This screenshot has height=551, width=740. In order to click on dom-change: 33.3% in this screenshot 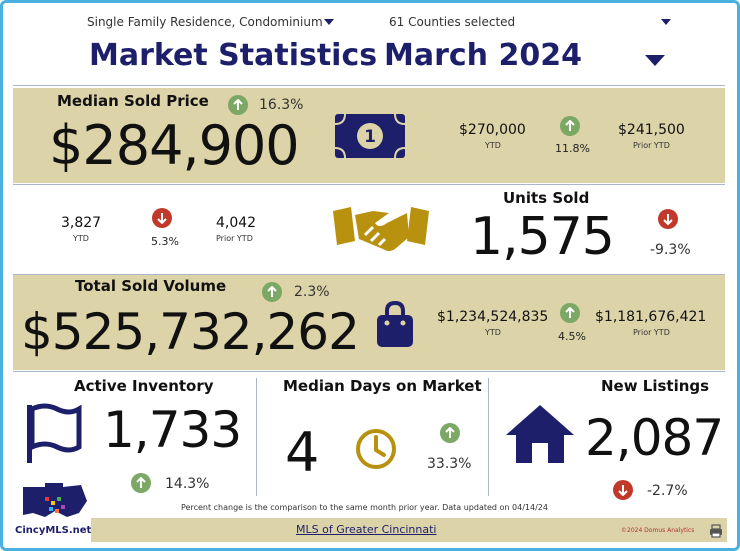, I will do `click(449, 464)`.